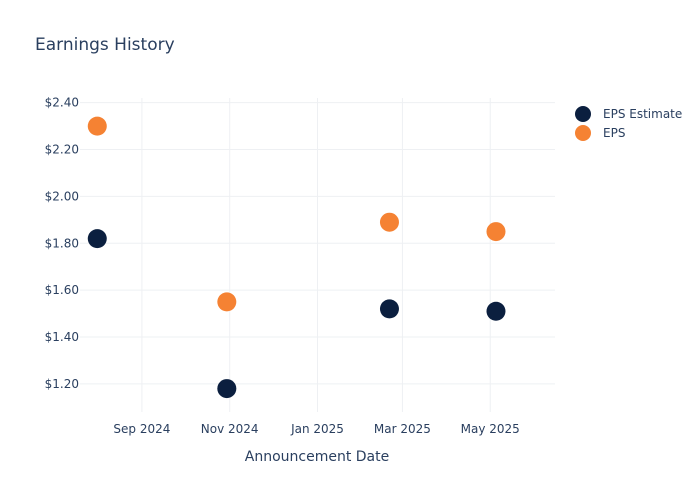 The image size is (700, 500). I want to click on y-tick-label: $1.80, so click(62, 243).